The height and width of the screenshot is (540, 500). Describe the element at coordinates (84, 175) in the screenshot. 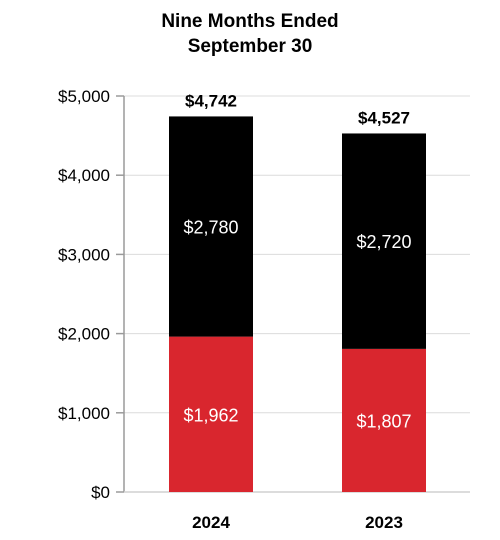

I see `y-tick-label: $4,000` at that location.